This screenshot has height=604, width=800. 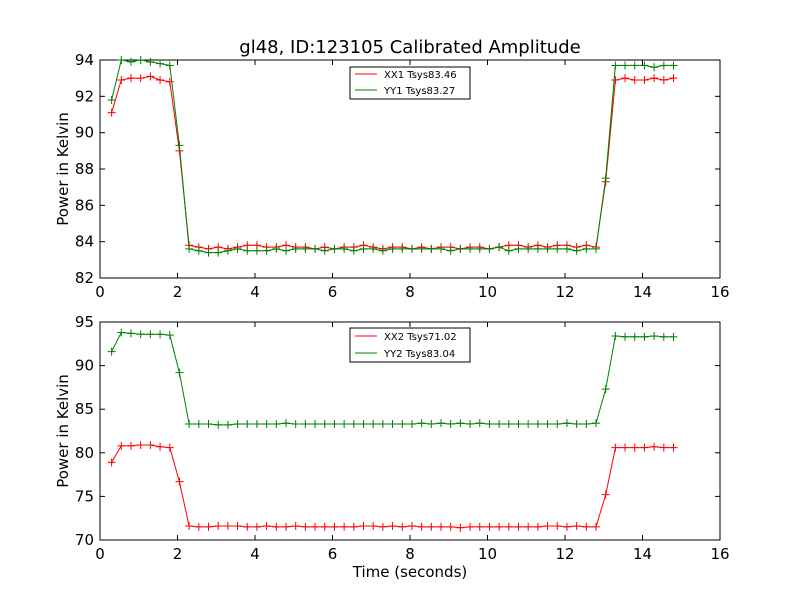 What do you see at coordinates (178, 292) in the screenshot?
I see `top-x-tick-label: 2` at bounding box center [178, 292].